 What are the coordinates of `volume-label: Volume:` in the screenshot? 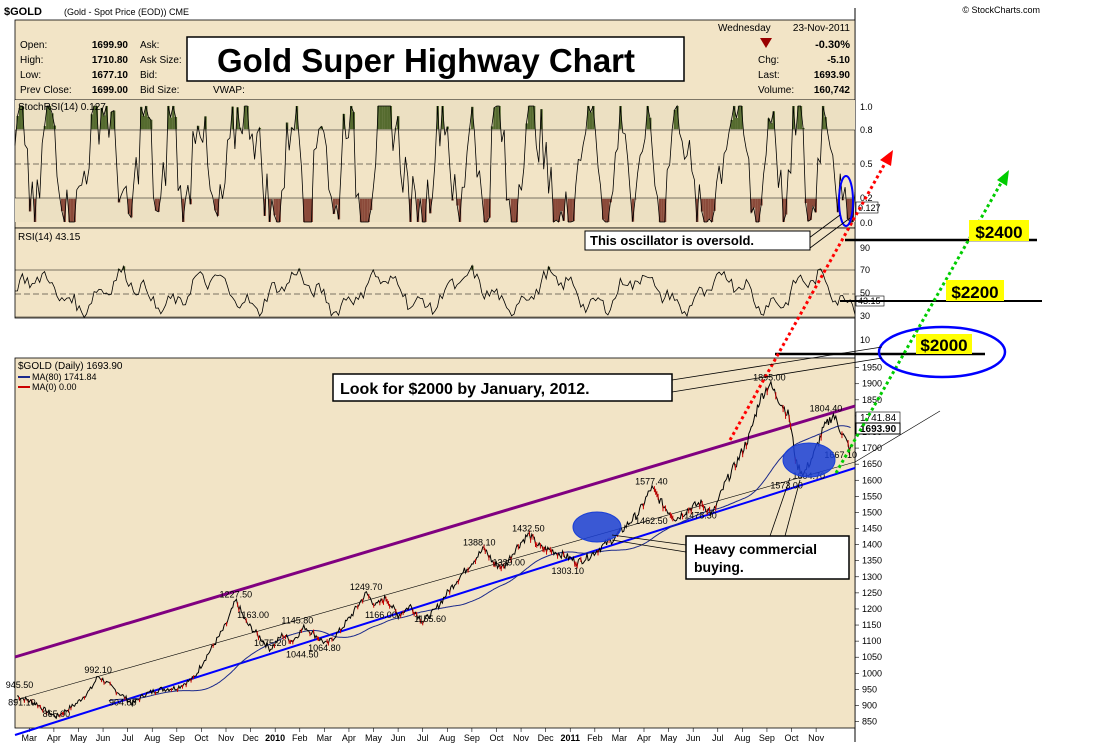 It's located at (776, 90).